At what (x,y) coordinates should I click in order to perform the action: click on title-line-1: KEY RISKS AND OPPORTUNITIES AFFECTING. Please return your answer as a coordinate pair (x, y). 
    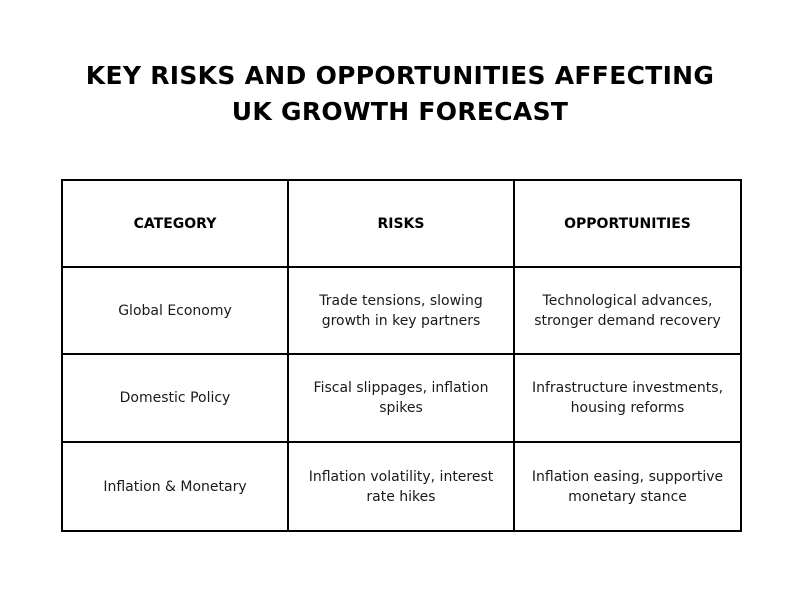
    Looking at the image, I should click on (400, 75).